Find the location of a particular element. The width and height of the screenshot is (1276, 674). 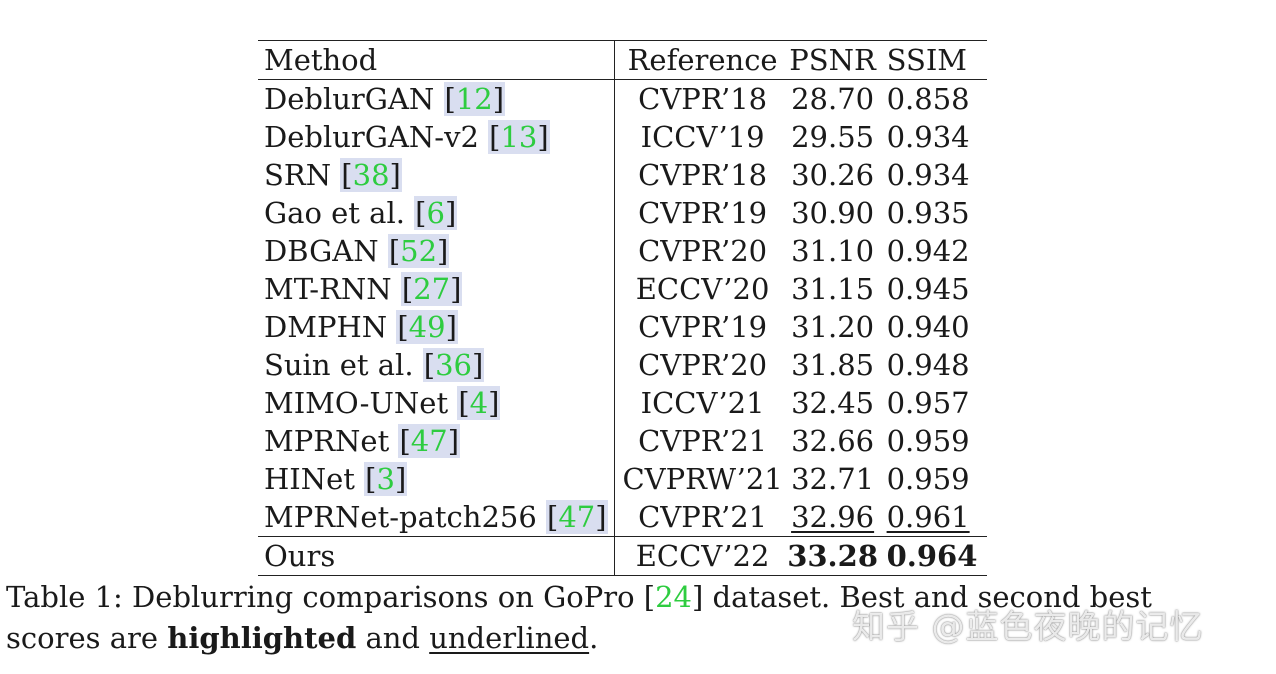

table-row: MPRNet [47] CVPR’21 32.66 0.959 is located at coordinates (622, 441).